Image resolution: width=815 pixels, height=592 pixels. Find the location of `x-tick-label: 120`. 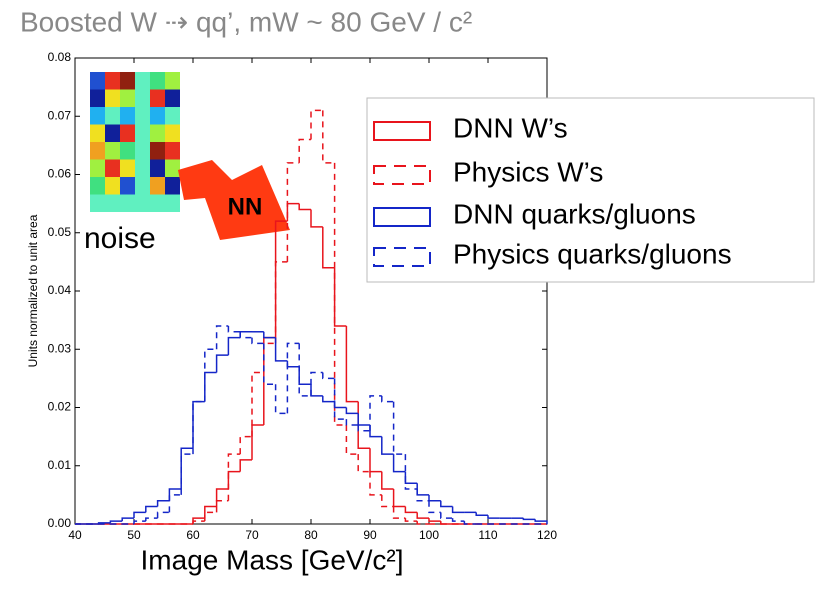

x-tick-label: 120 is located at coordinates (547, 535).